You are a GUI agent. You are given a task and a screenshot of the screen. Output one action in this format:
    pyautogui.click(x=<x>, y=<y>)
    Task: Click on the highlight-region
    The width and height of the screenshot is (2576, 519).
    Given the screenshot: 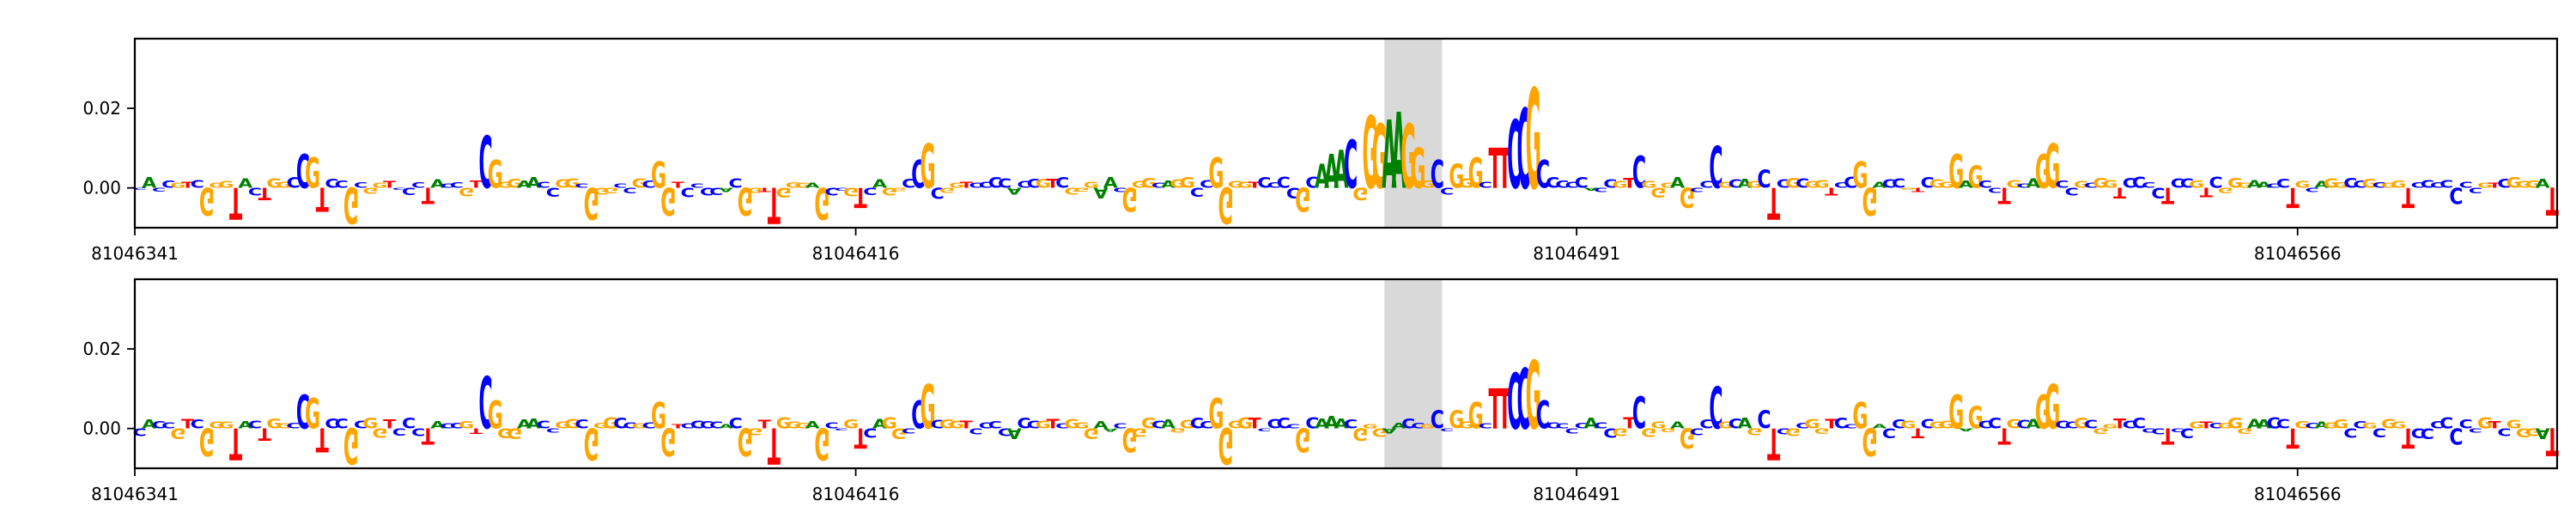 What is the action you would take?
    pyautogui.click(x=1414, y=373)
    